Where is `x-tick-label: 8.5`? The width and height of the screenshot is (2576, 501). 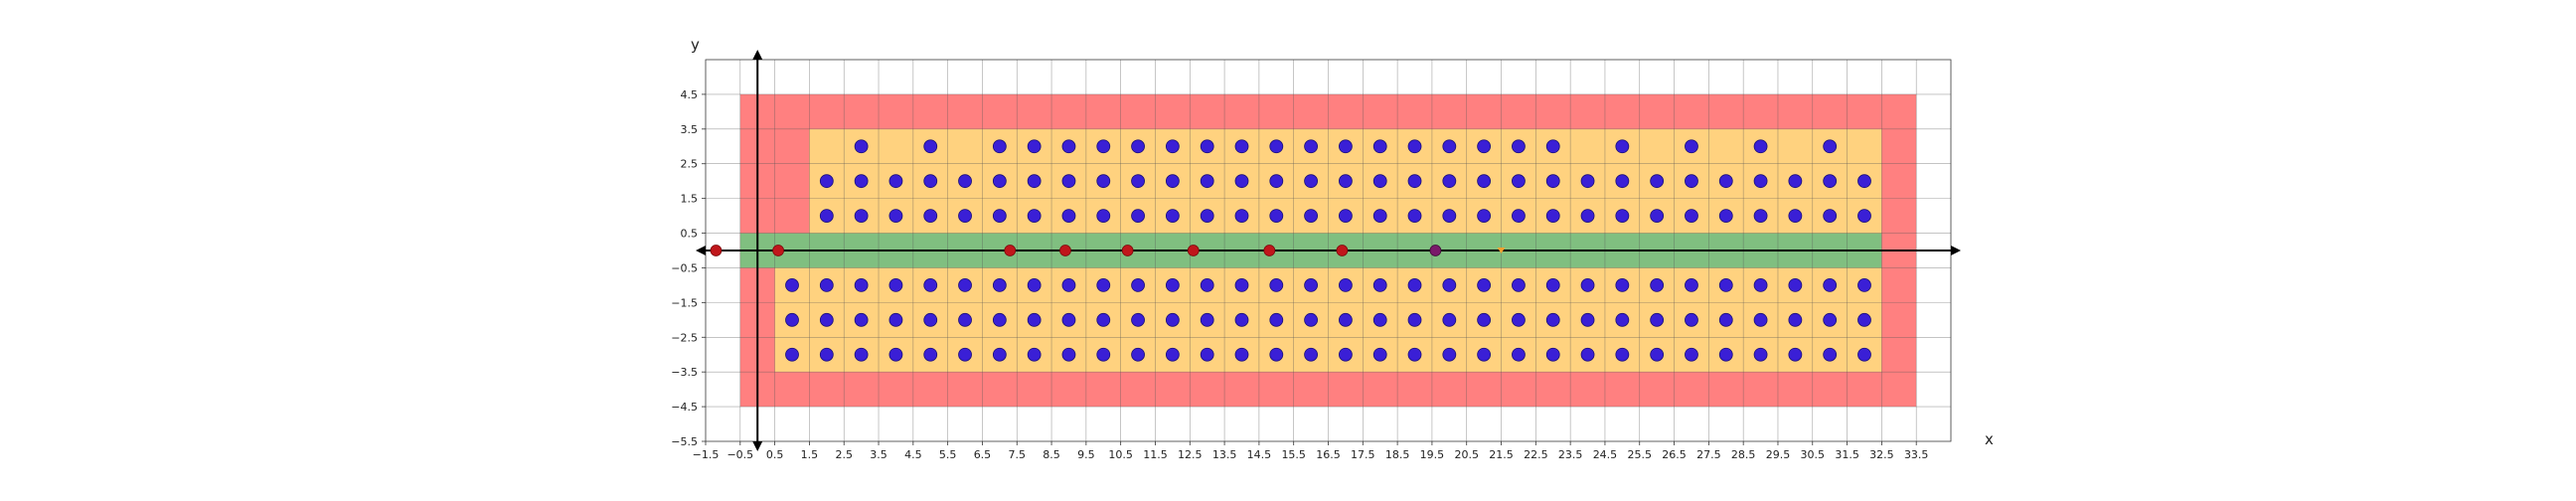 x-tick-label: 8.5 is located at coordinates (1051, 454).